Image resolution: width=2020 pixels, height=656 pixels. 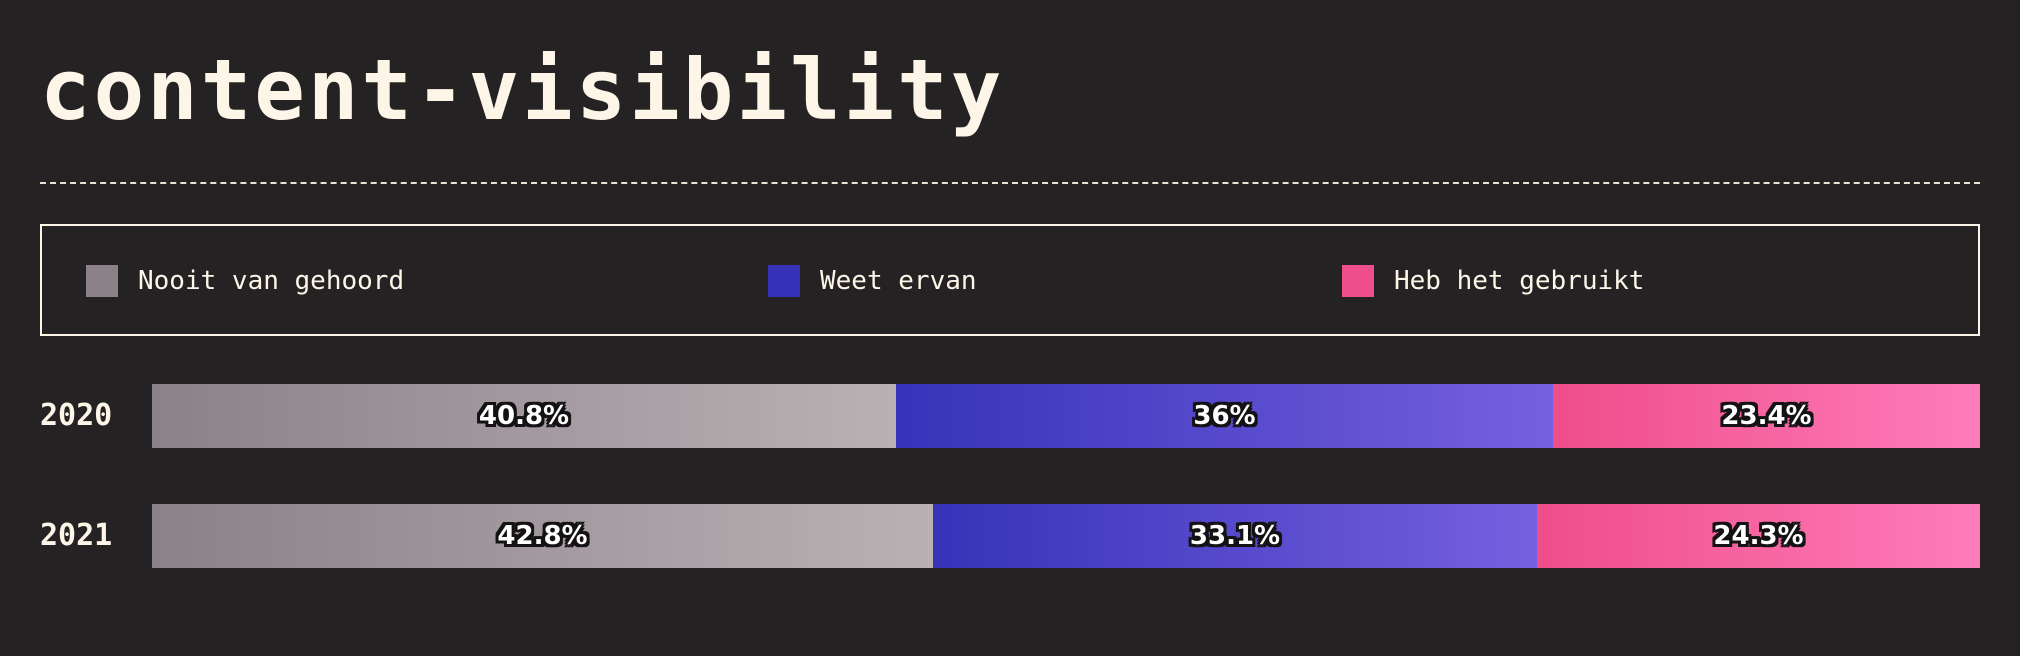 I want to click on legend-item: Nooit van gehoord, so click(x=245, y=281).